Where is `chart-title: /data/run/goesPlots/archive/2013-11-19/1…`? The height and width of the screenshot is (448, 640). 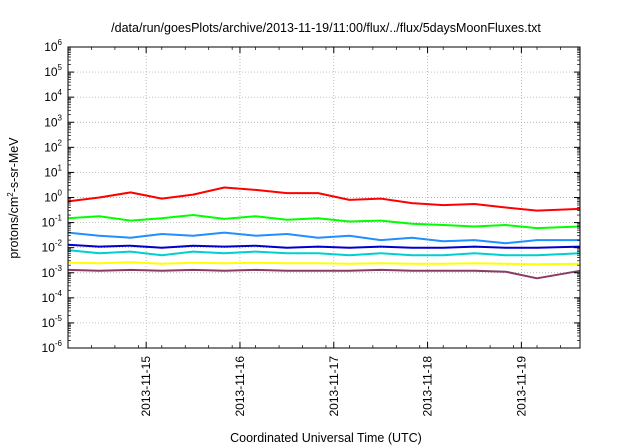 chart-title: /data/run/goesPlots/archive/2013-11-19/1… is located at coordinates (326, 28).